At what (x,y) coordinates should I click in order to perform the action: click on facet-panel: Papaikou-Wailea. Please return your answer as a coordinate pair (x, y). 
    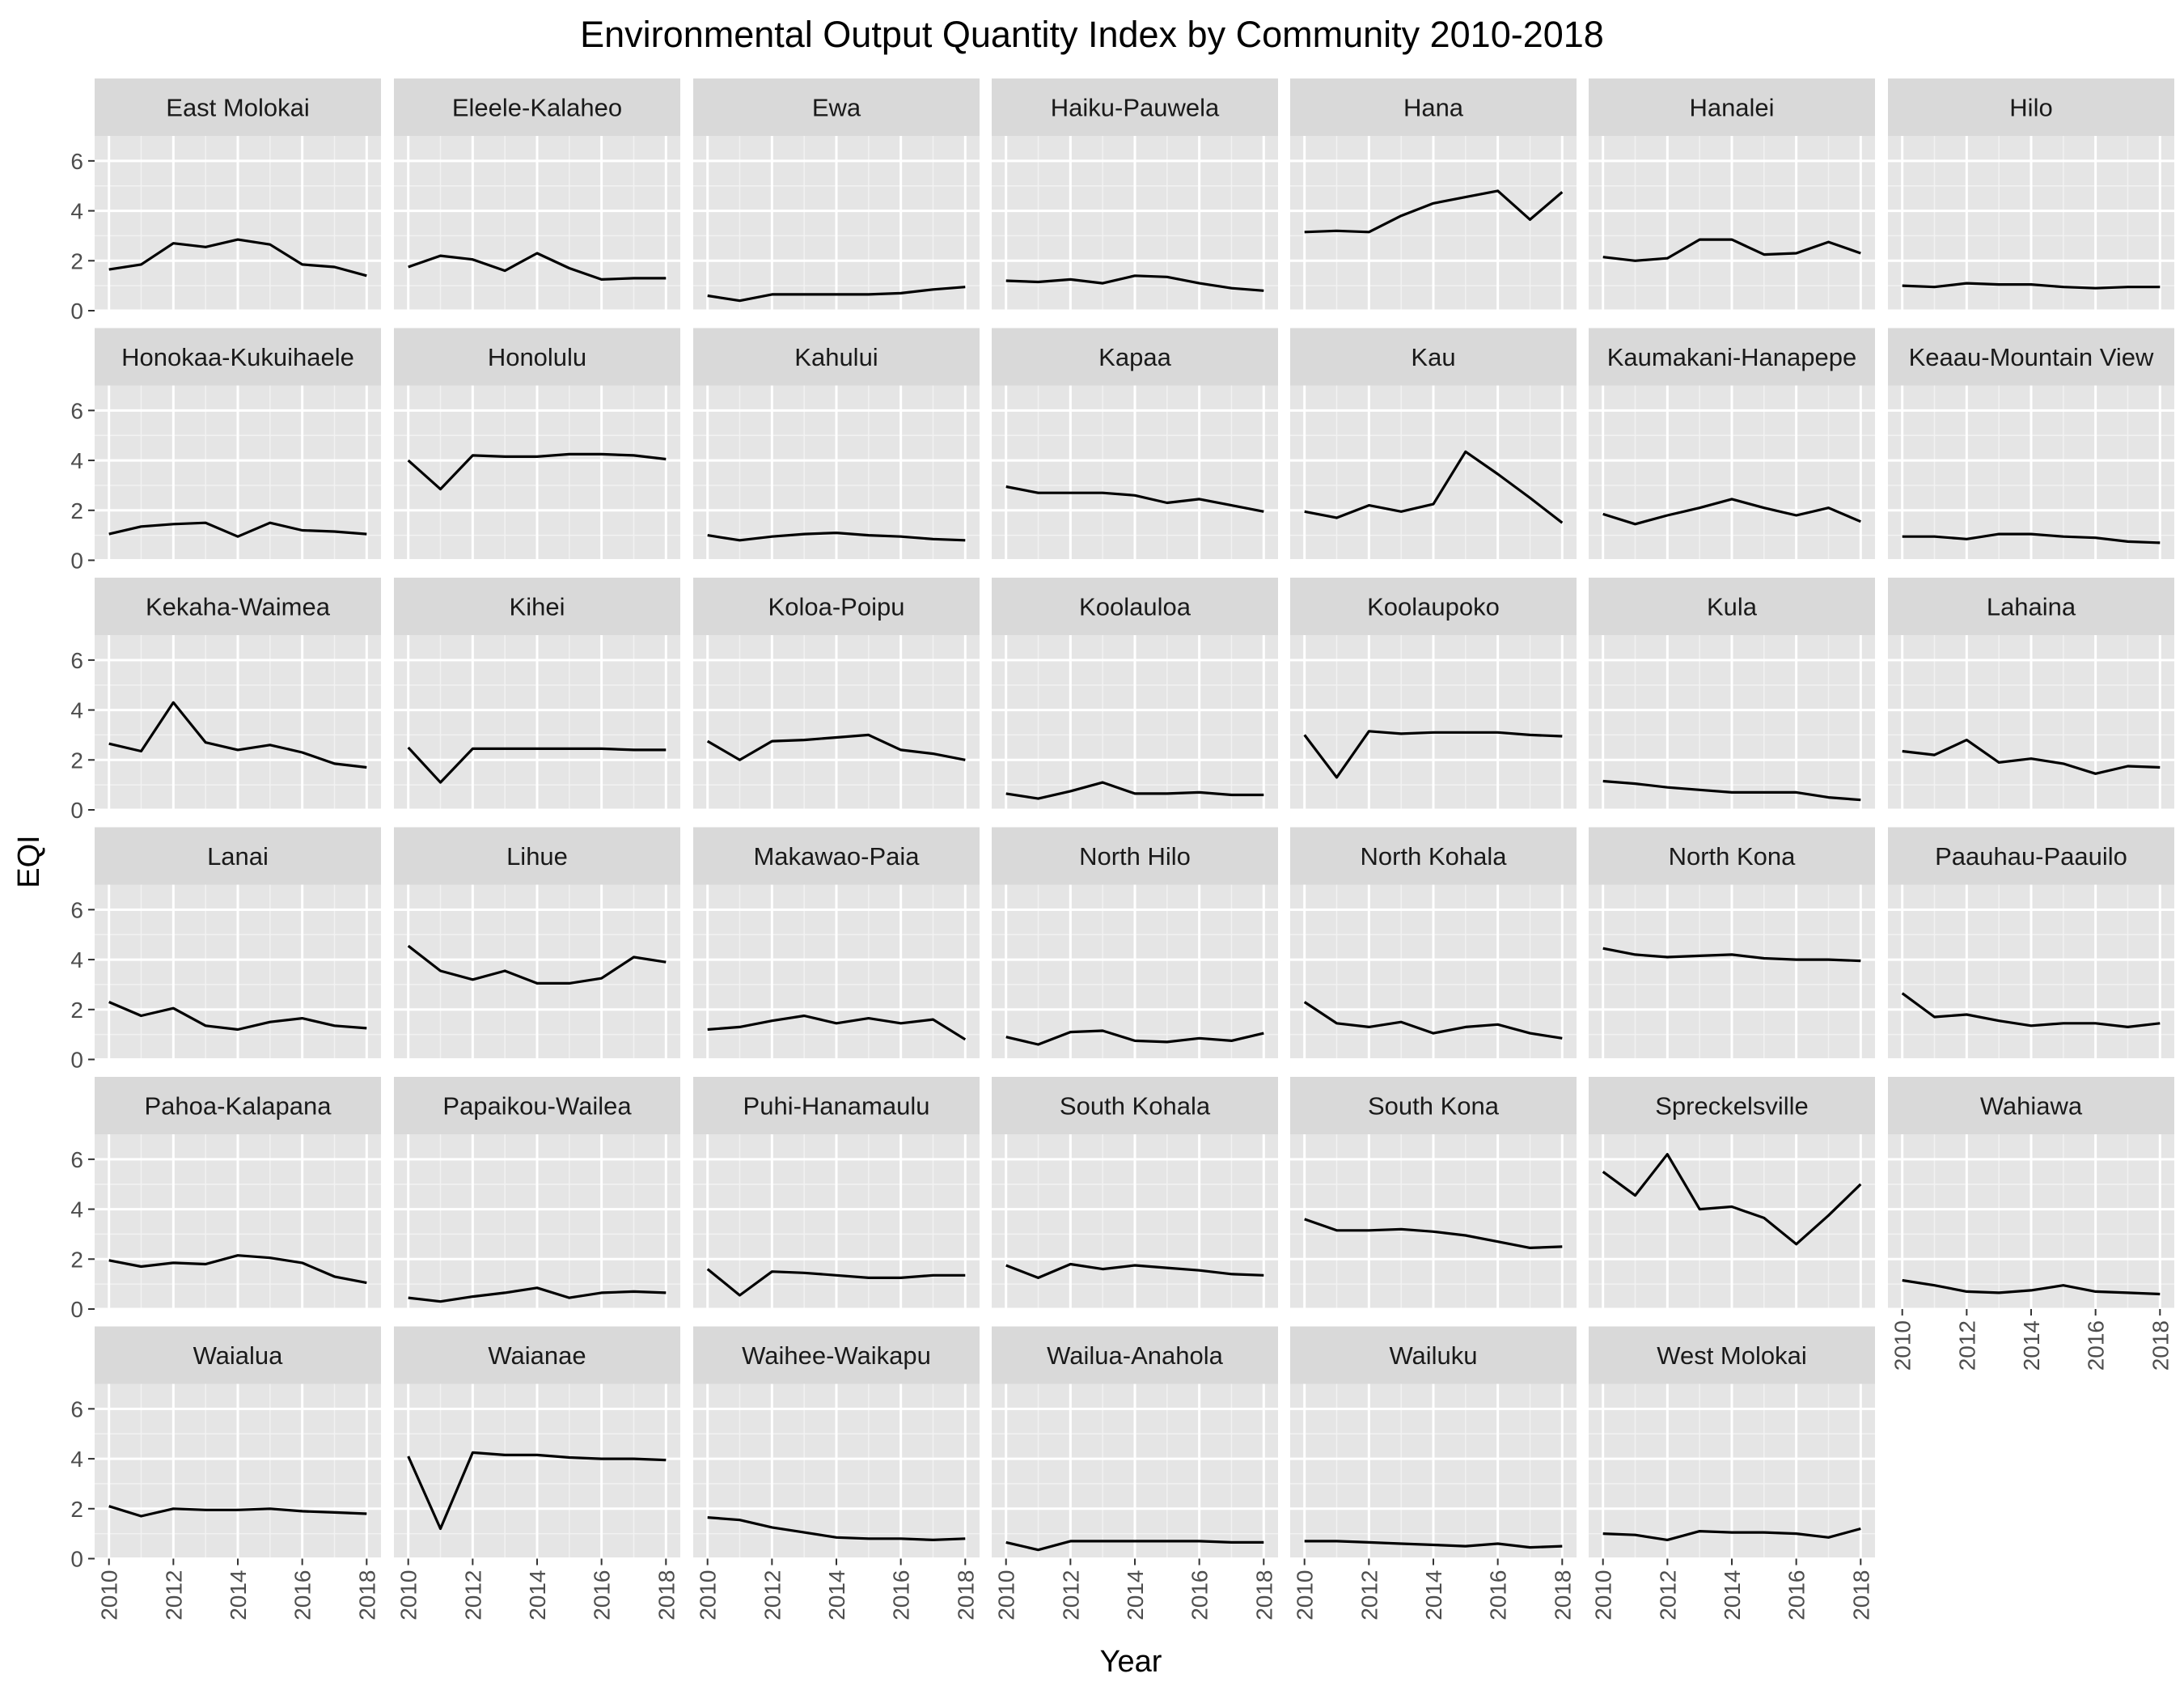
    Looking at the image, I should click on (537, 1194).